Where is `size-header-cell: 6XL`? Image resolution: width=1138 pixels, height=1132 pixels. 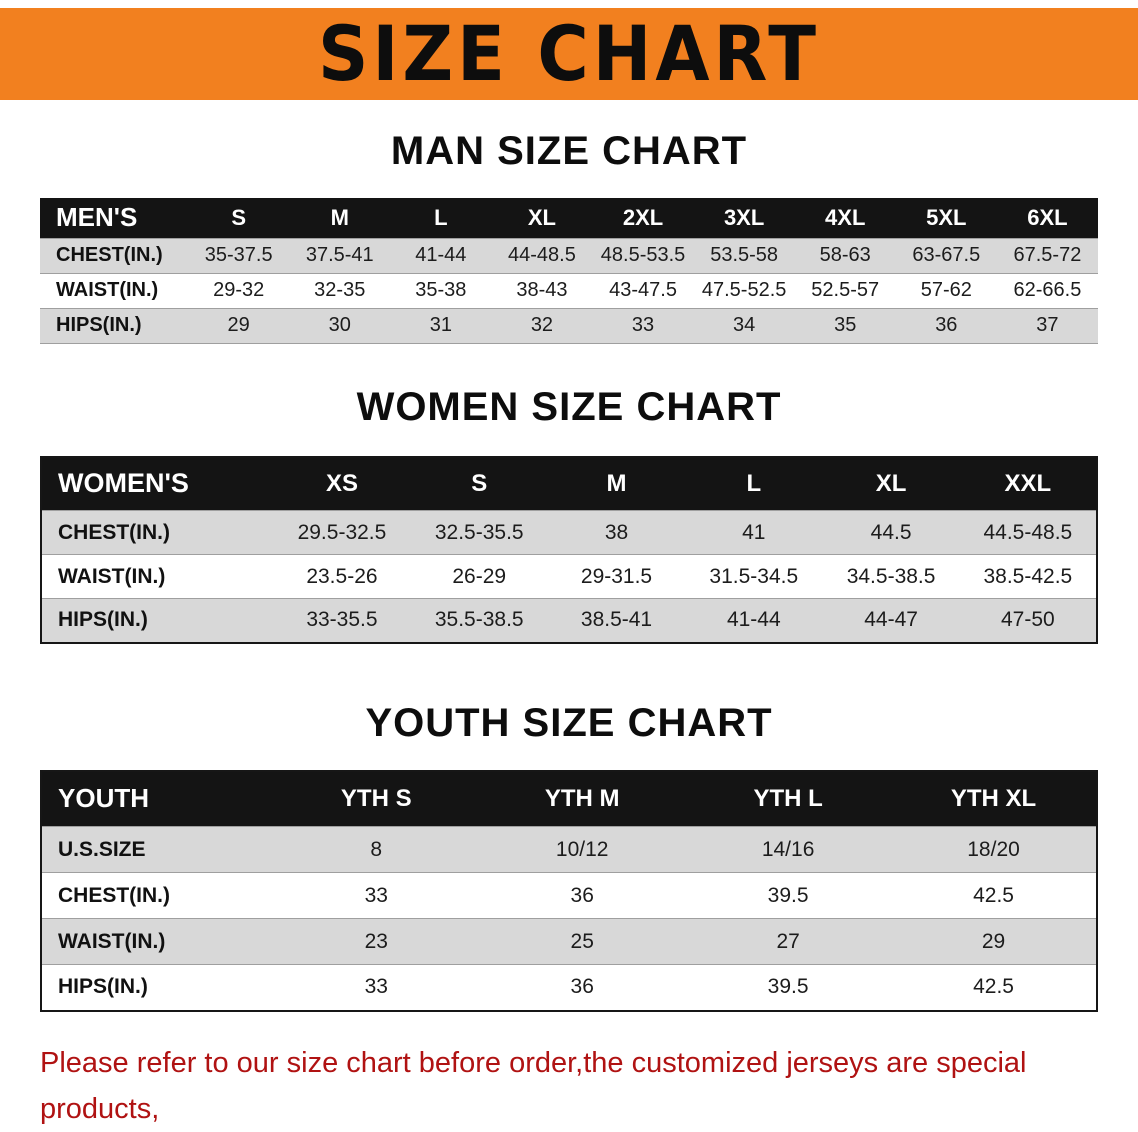
size-header-cell: 6XL is located at coordinates (1047, 218).